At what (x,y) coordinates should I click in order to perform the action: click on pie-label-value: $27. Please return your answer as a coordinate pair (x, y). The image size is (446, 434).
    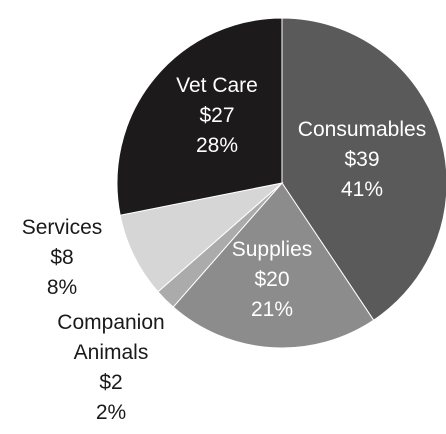
    Looking at the image, I should click on (216, 115).